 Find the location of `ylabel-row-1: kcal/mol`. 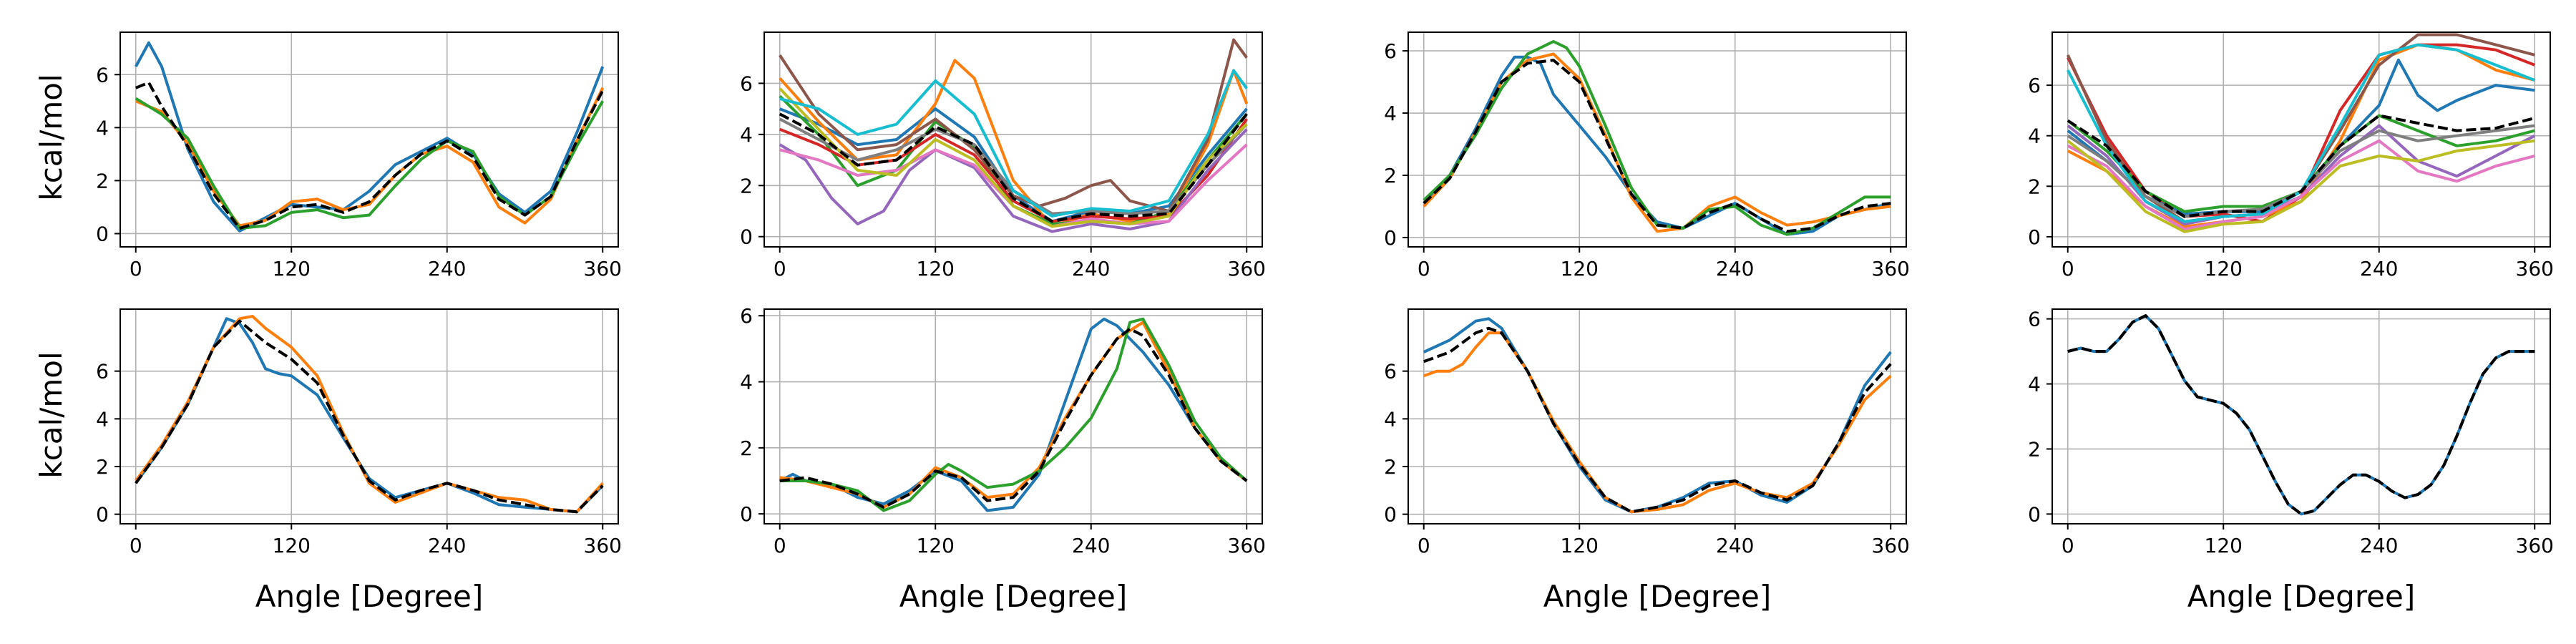

ylabel-row-1: kcal/mol is located at coordinates (51, 414).